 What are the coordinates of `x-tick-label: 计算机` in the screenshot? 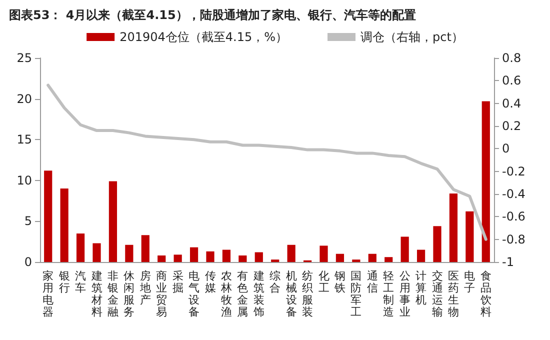 It's located at (421, 288).